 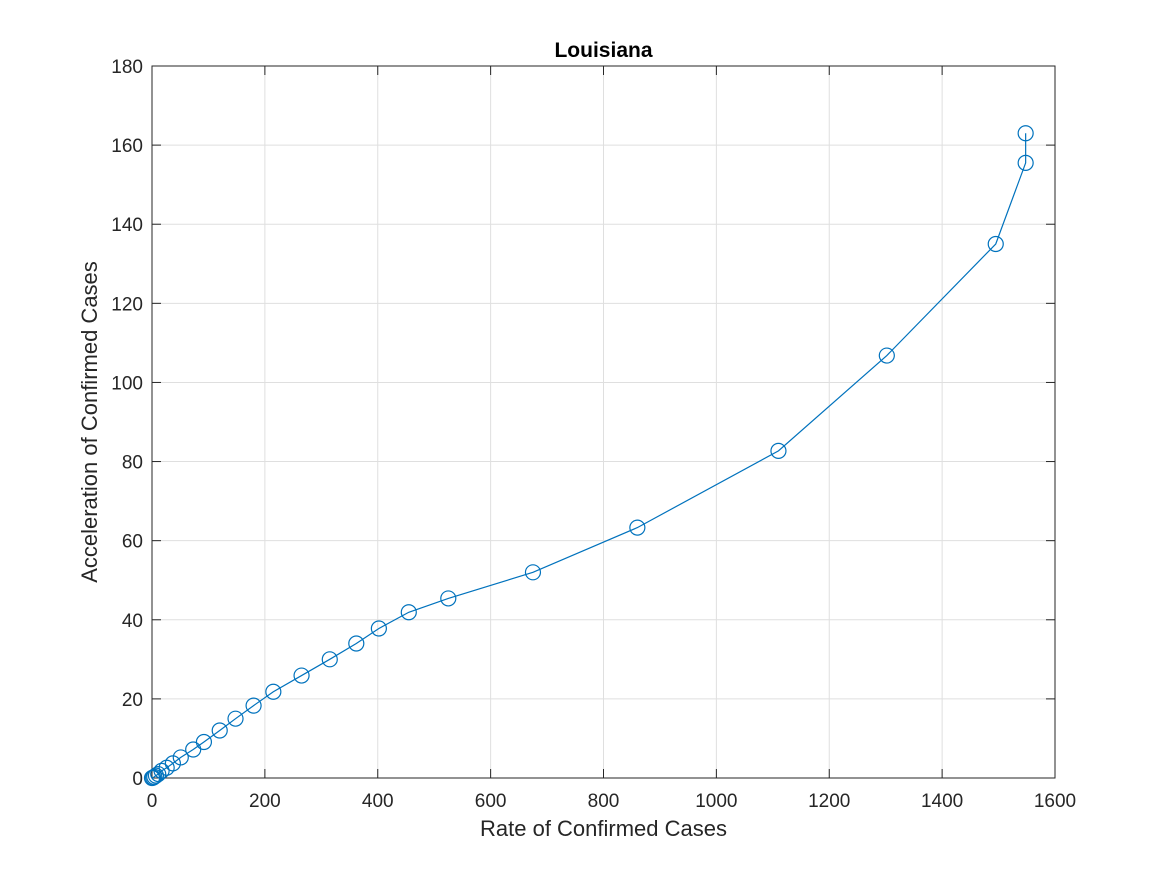 I want to click on y-tick-label: 120, so click(x=127, y=304).